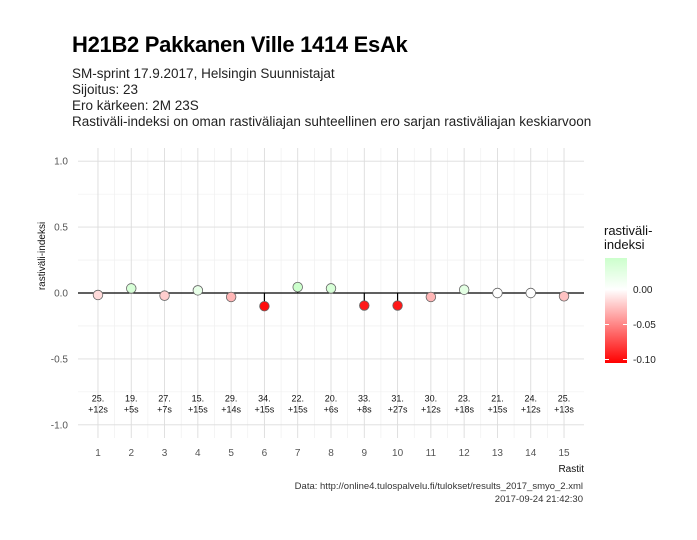  I want to click on x-tick-label: 1, so click(98, 453).